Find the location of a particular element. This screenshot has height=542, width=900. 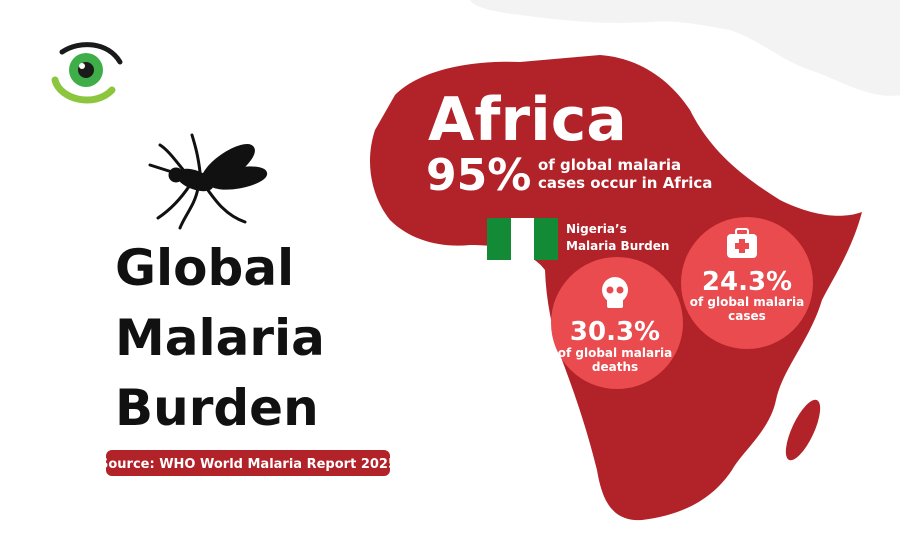

title-line: Burden is located at coordinates (217, 408).